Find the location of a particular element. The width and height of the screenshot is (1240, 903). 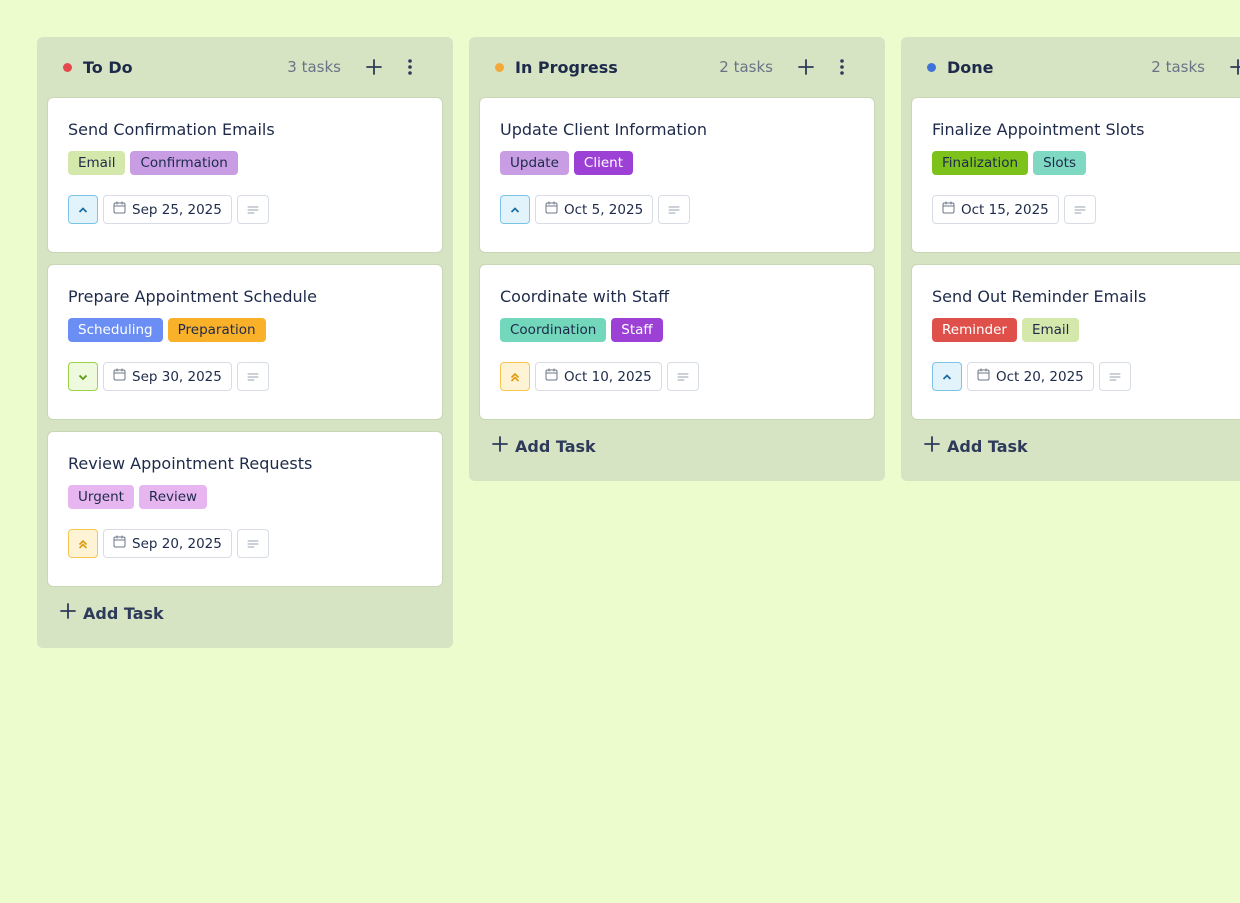

due-date: Oct 5, 2025 is located at coordinates (594, 209).